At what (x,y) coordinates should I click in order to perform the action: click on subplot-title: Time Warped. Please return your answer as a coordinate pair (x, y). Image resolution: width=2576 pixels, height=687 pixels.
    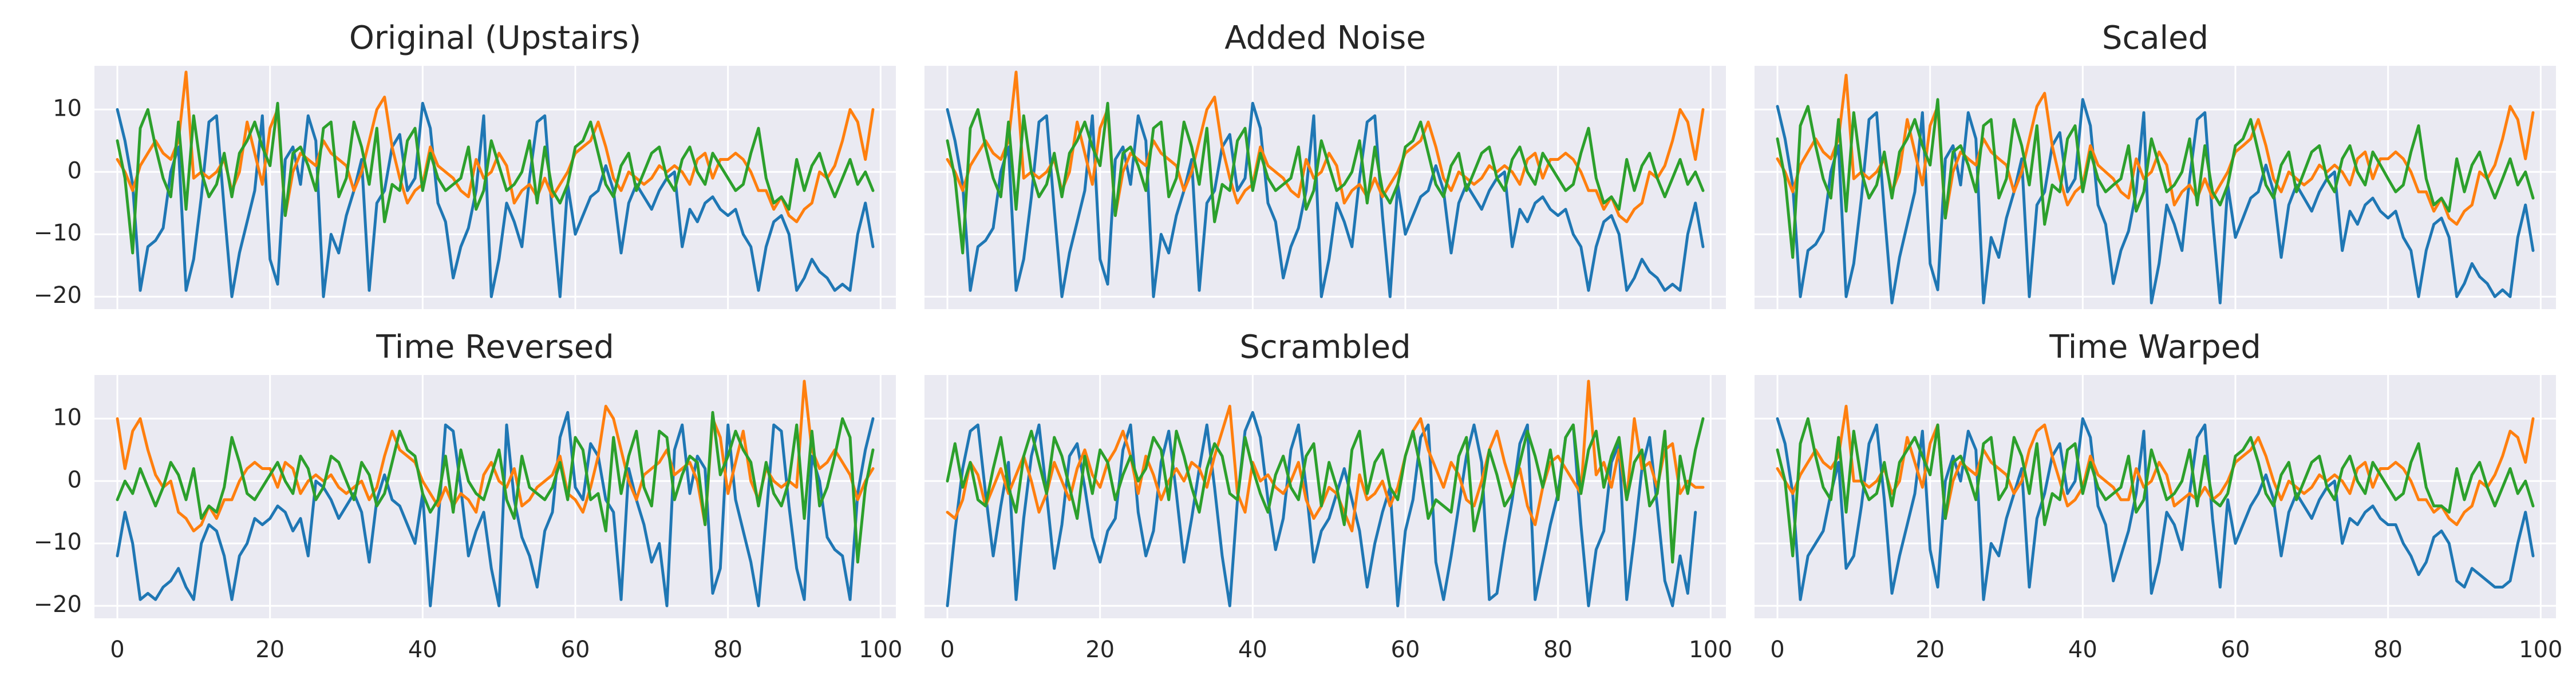
    Looking at the image, I should click on (2155, 348).